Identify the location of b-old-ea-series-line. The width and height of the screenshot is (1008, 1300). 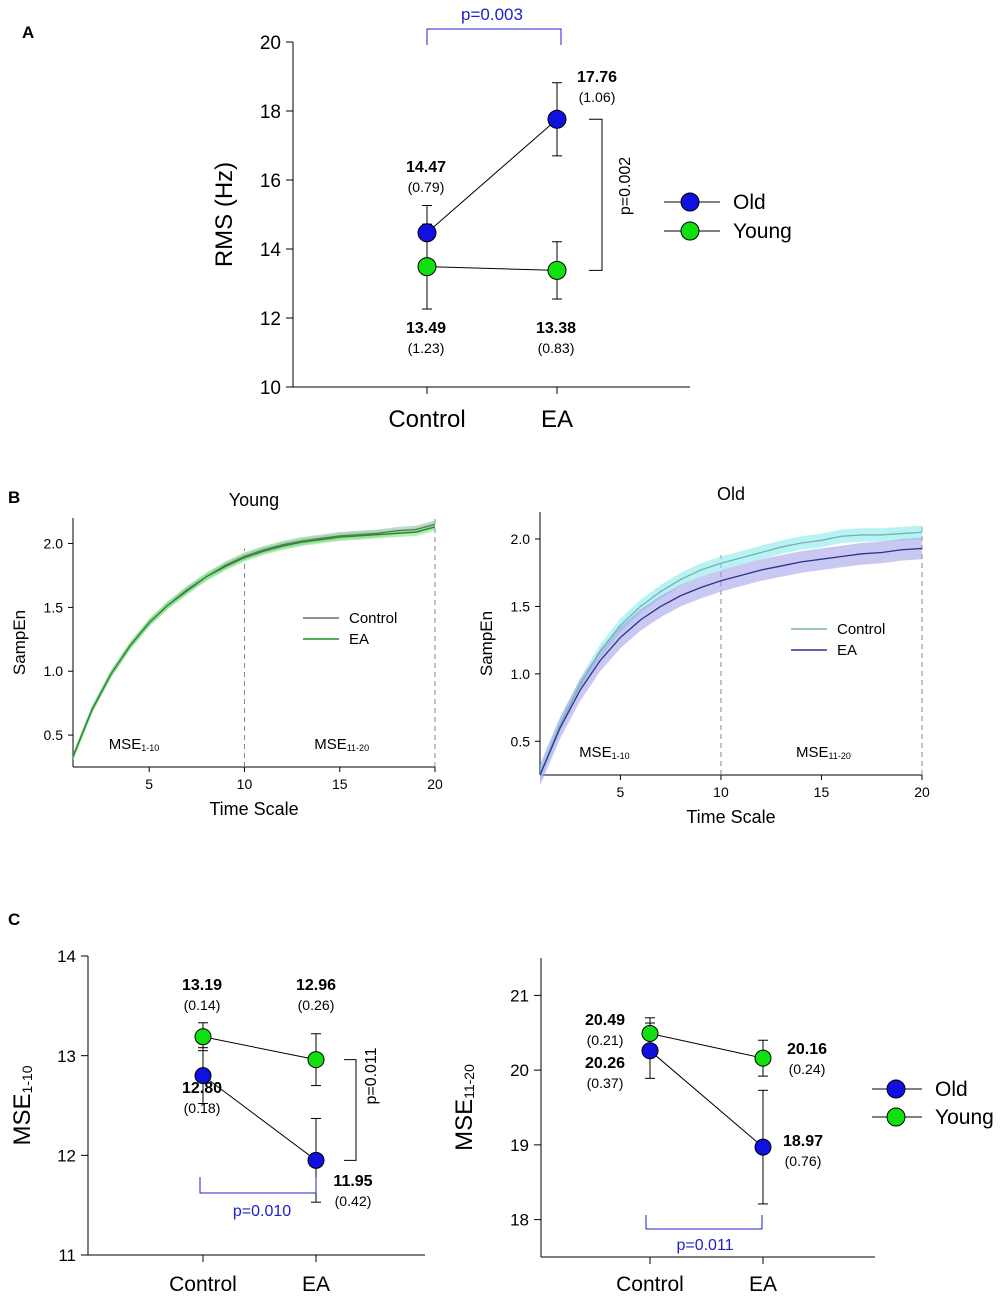
(731, 661).